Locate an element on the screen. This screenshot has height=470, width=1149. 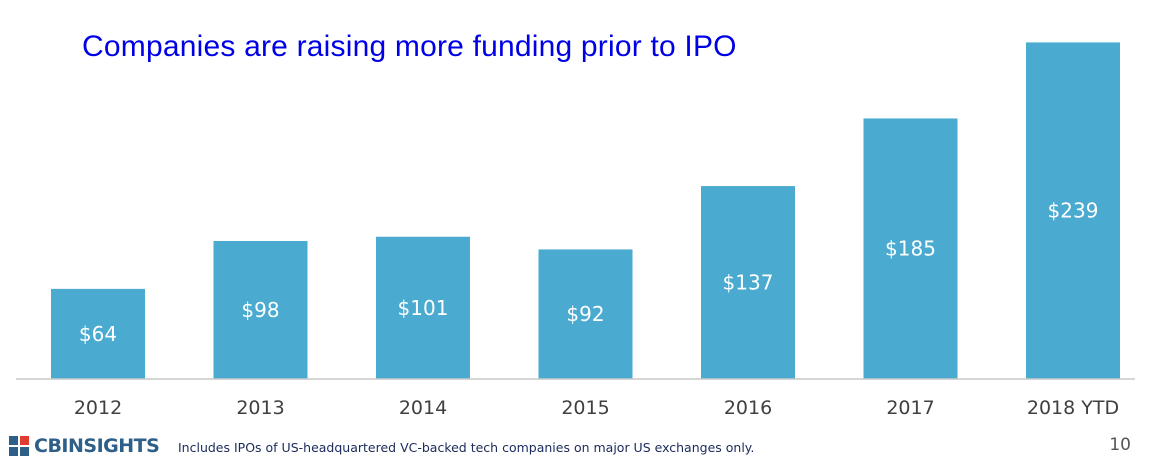
bar-2018-ytd is located at coordinates (1073, 211).